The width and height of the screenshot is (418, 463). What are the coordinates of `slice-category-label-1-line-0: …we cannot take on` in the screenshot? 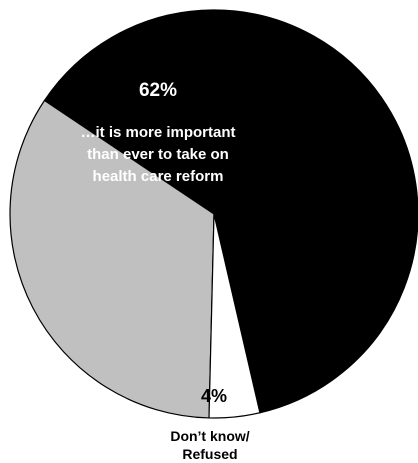 It's located at (312, 238).